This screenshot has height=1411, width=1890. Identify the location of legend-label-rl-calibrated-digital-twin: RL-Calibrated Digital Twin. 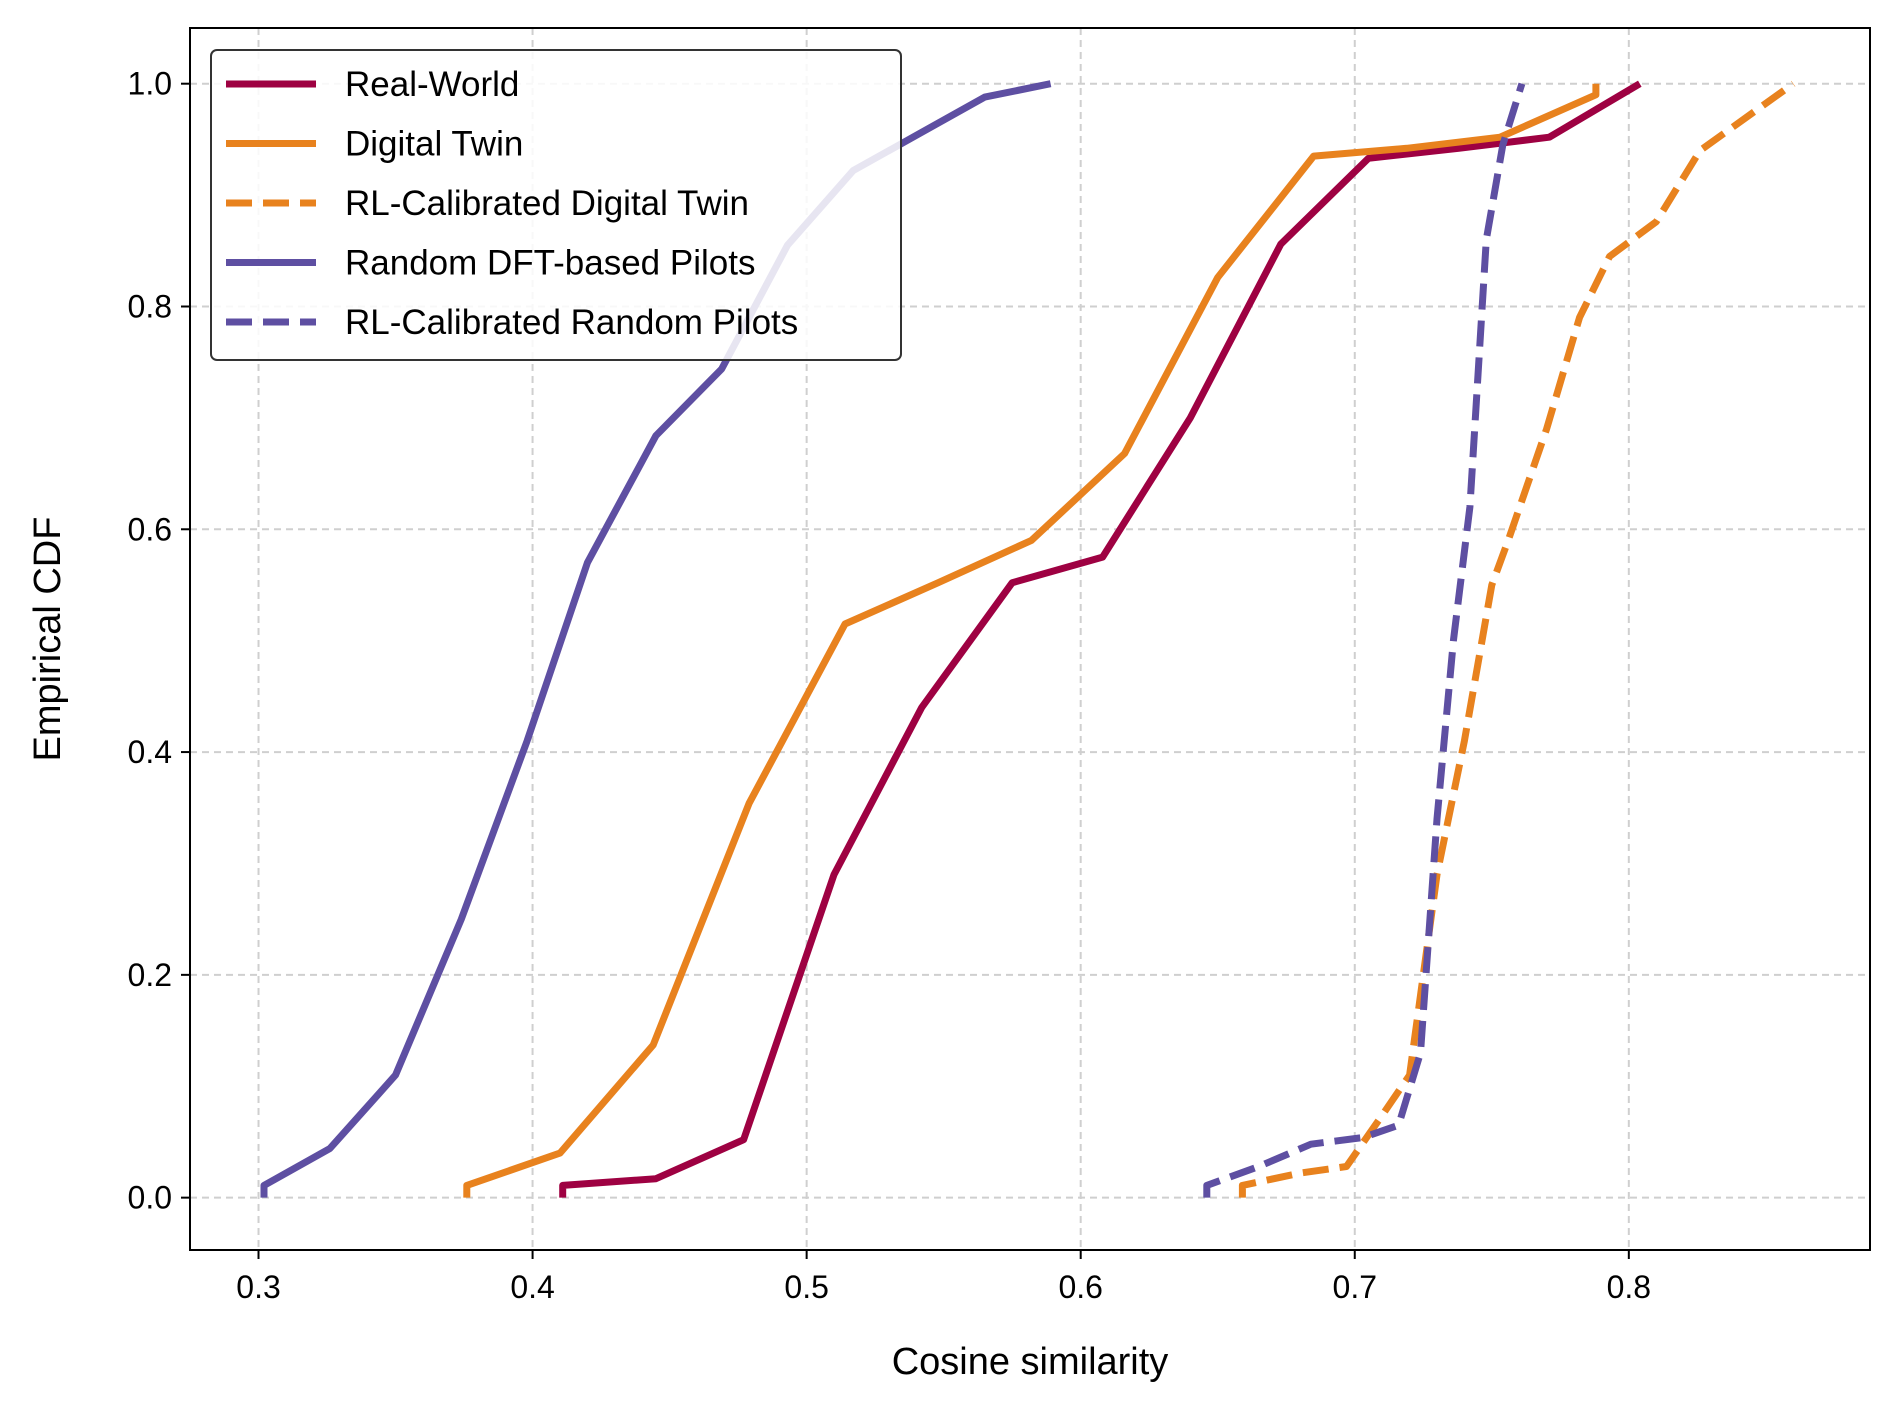
(547, 203).